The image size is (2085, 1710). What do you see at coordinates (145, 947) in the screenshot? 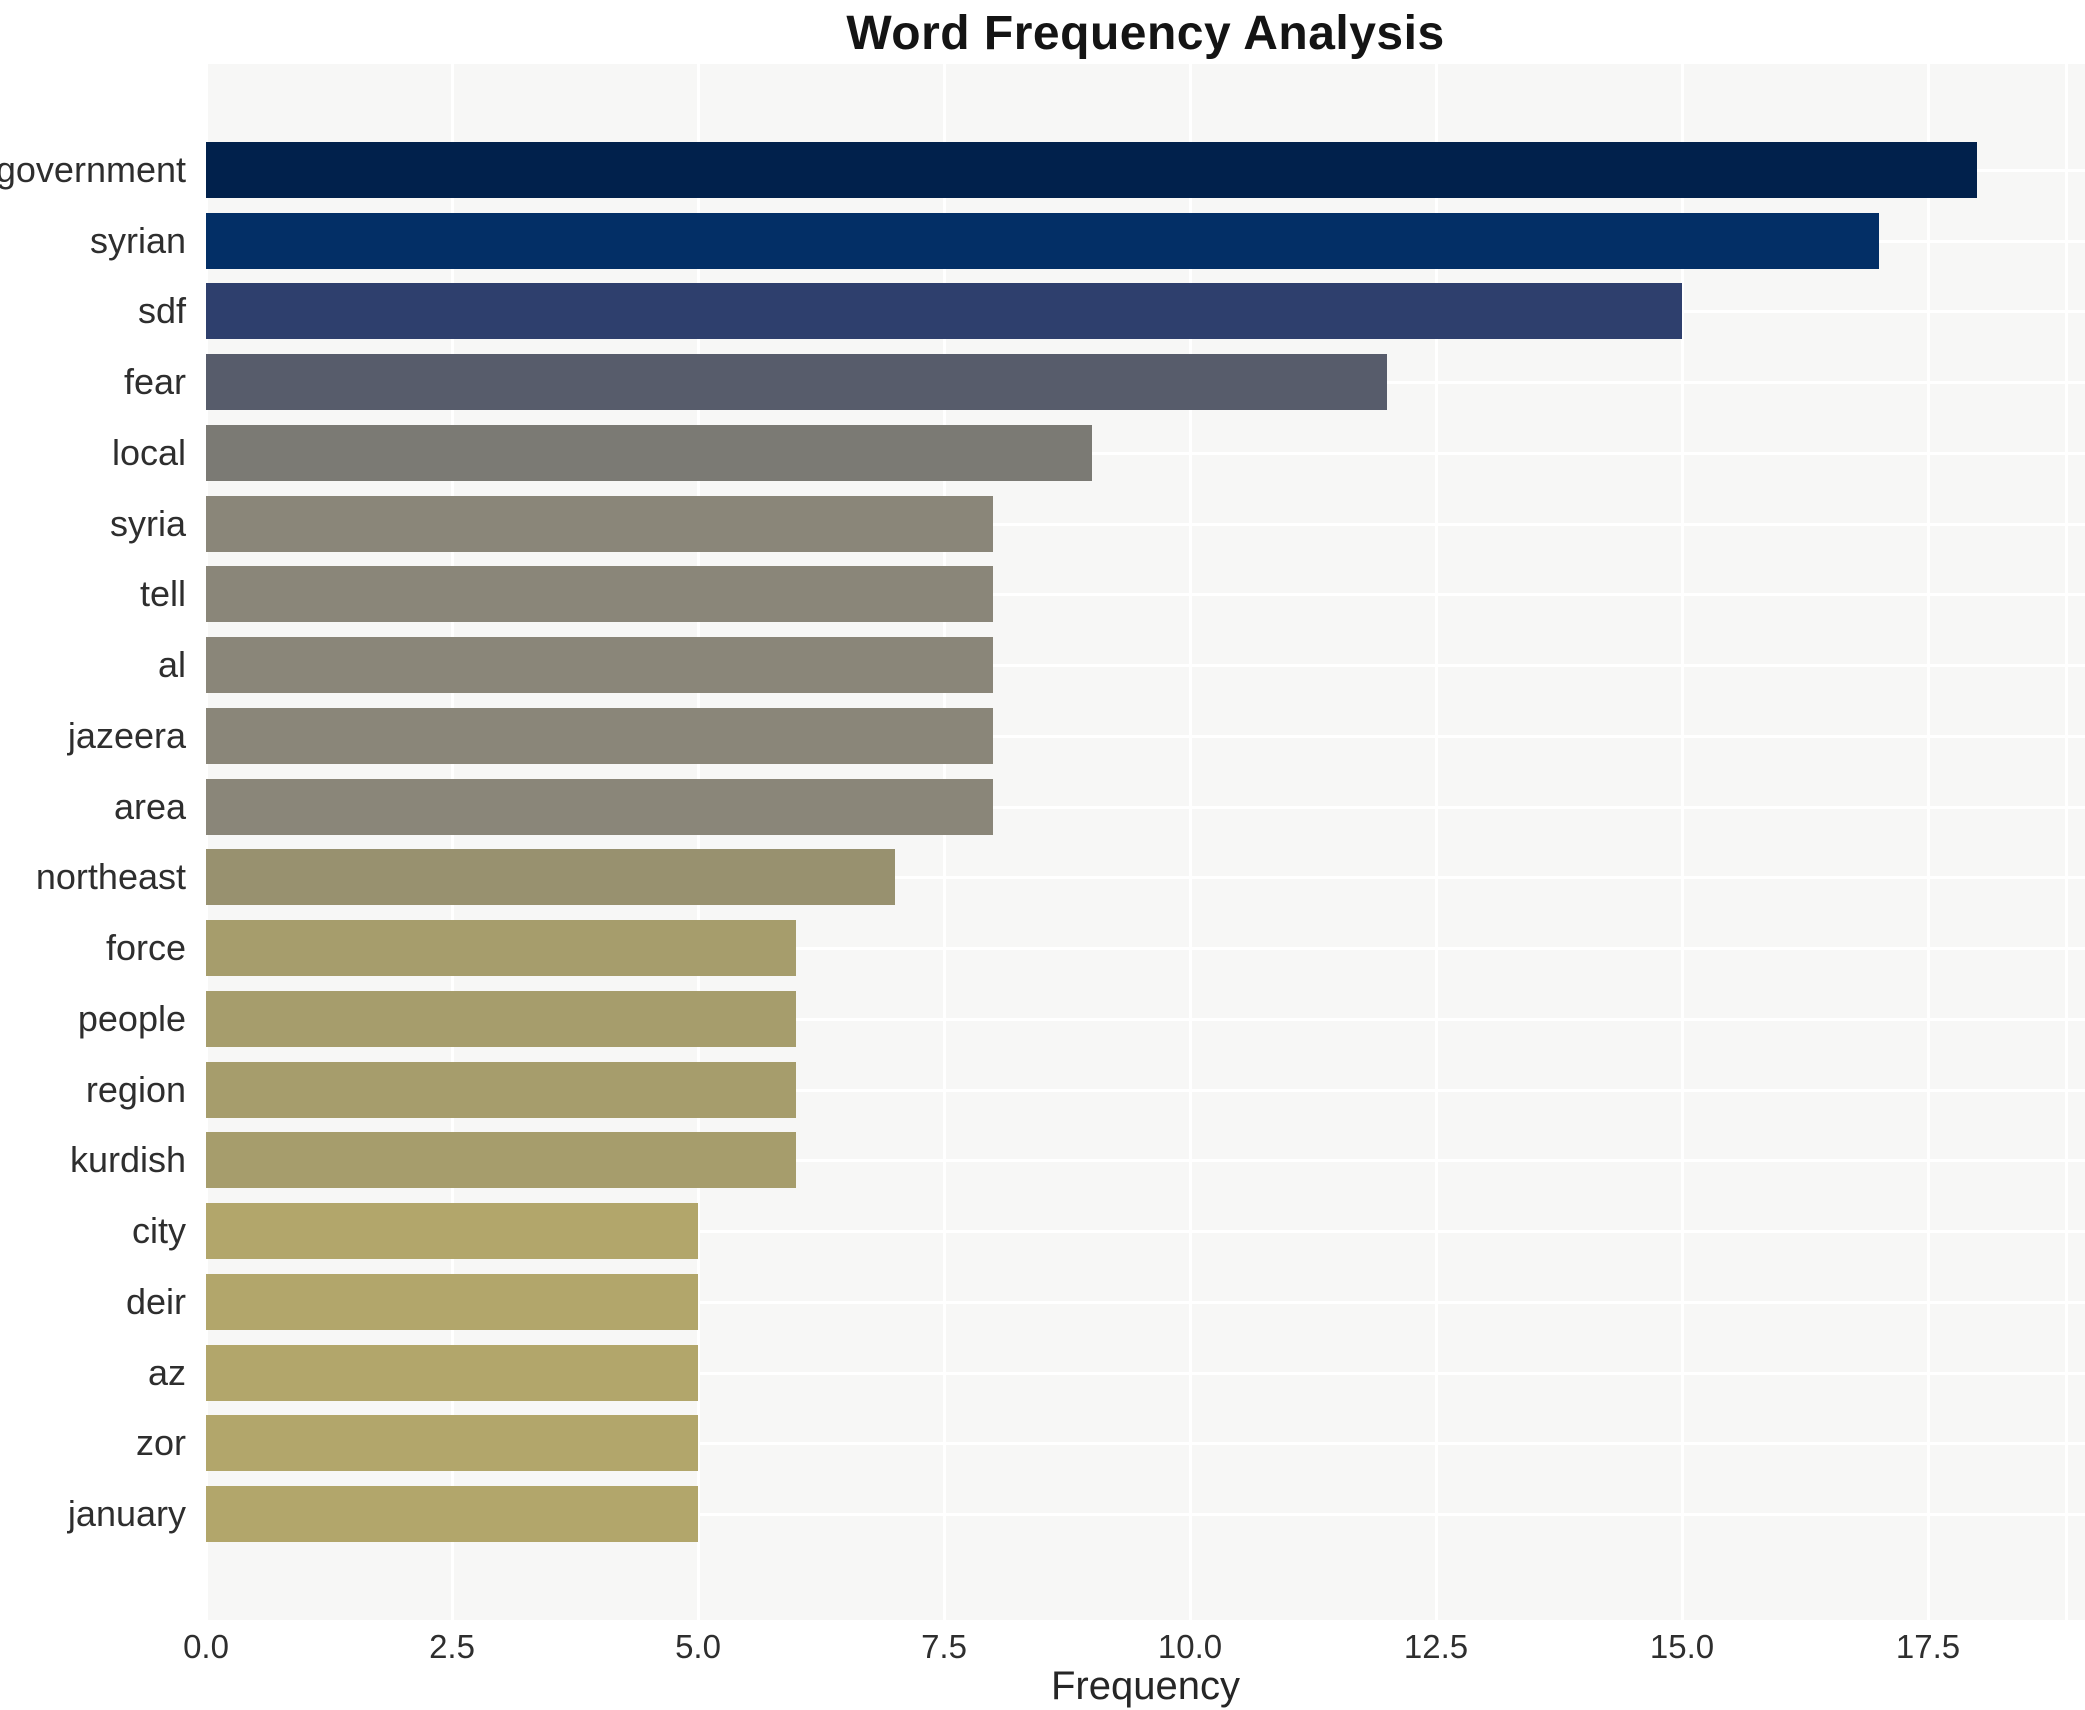
I see `y-label-force: force` at bounding box center [145, 947].